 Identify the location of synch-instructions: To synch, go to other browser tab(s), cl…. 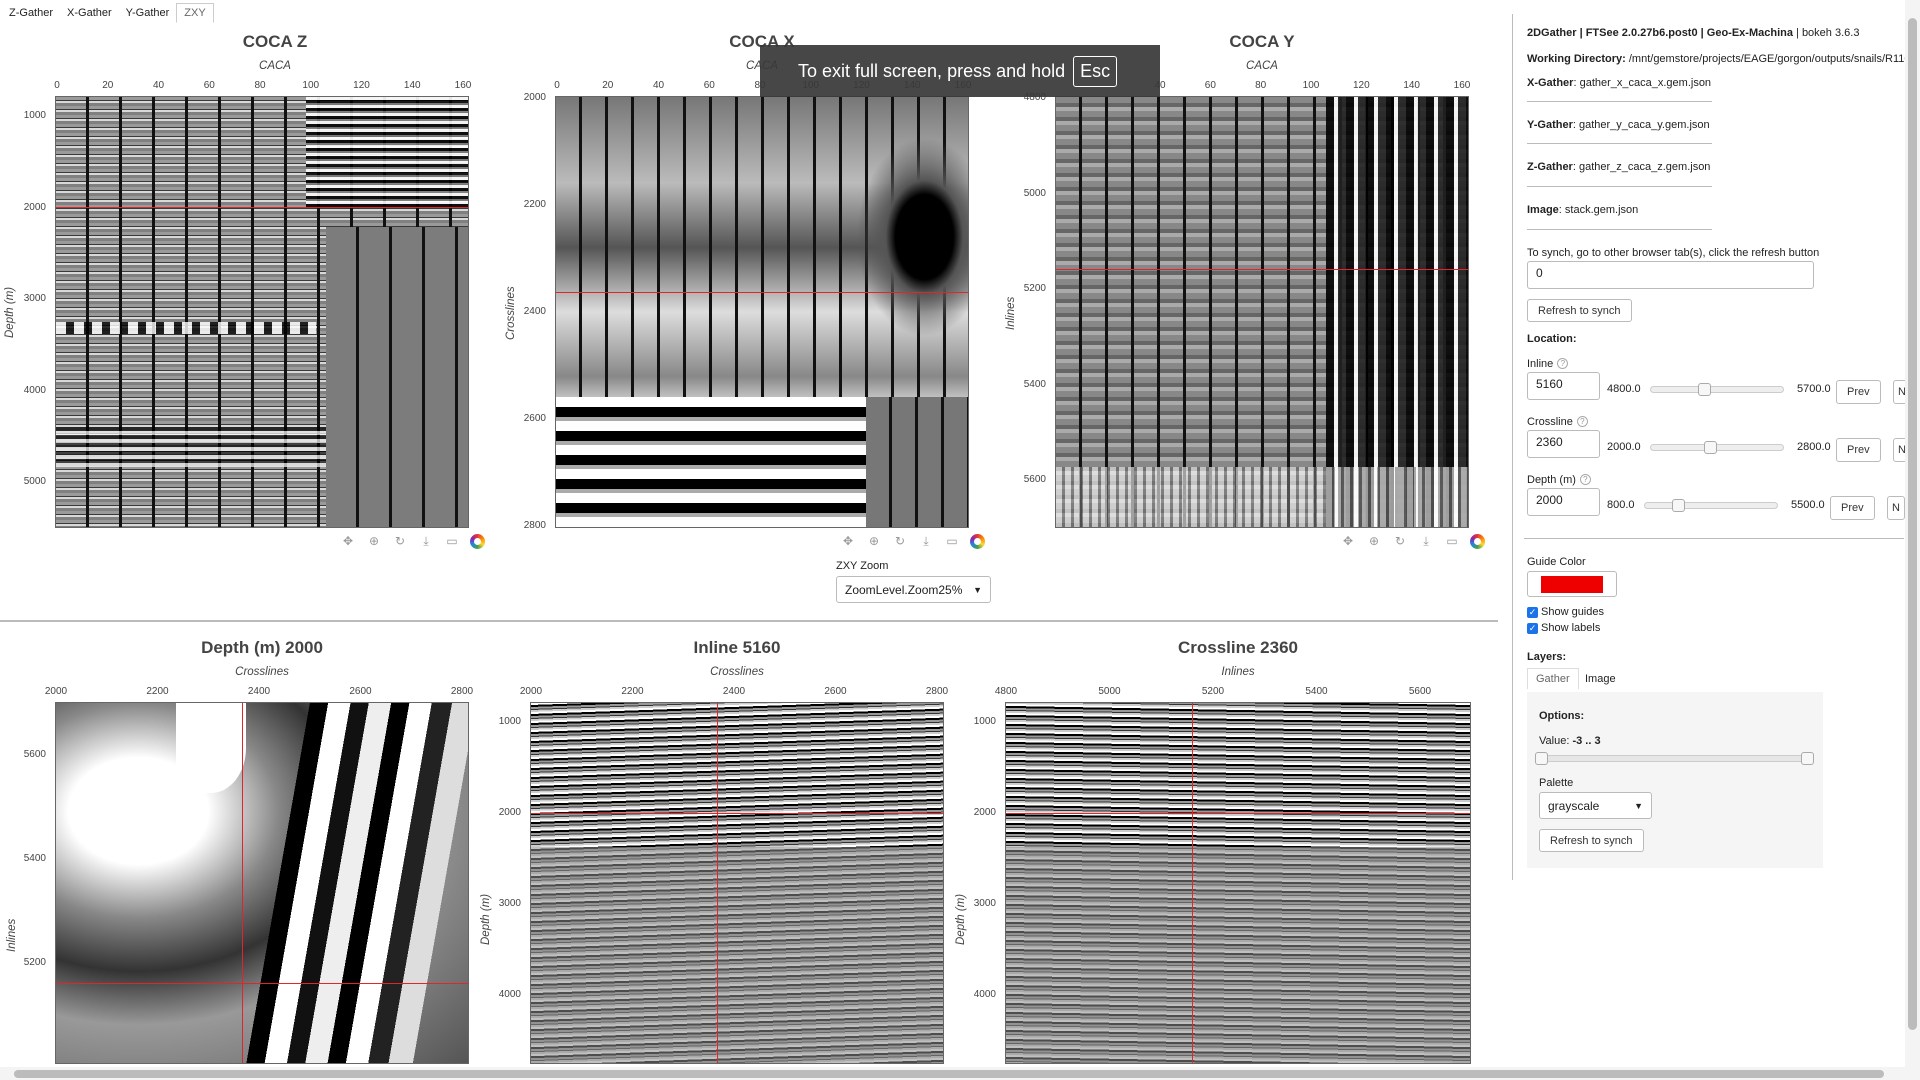
(1673, 253).